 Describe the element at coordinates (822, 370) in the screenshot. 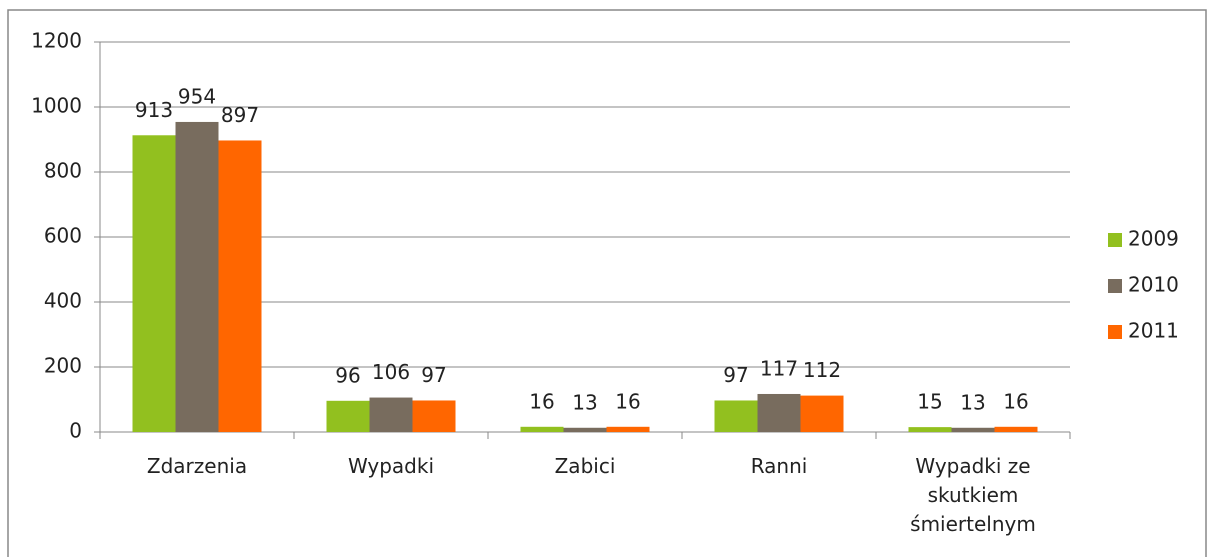

I see `data-label: 112` at that location.